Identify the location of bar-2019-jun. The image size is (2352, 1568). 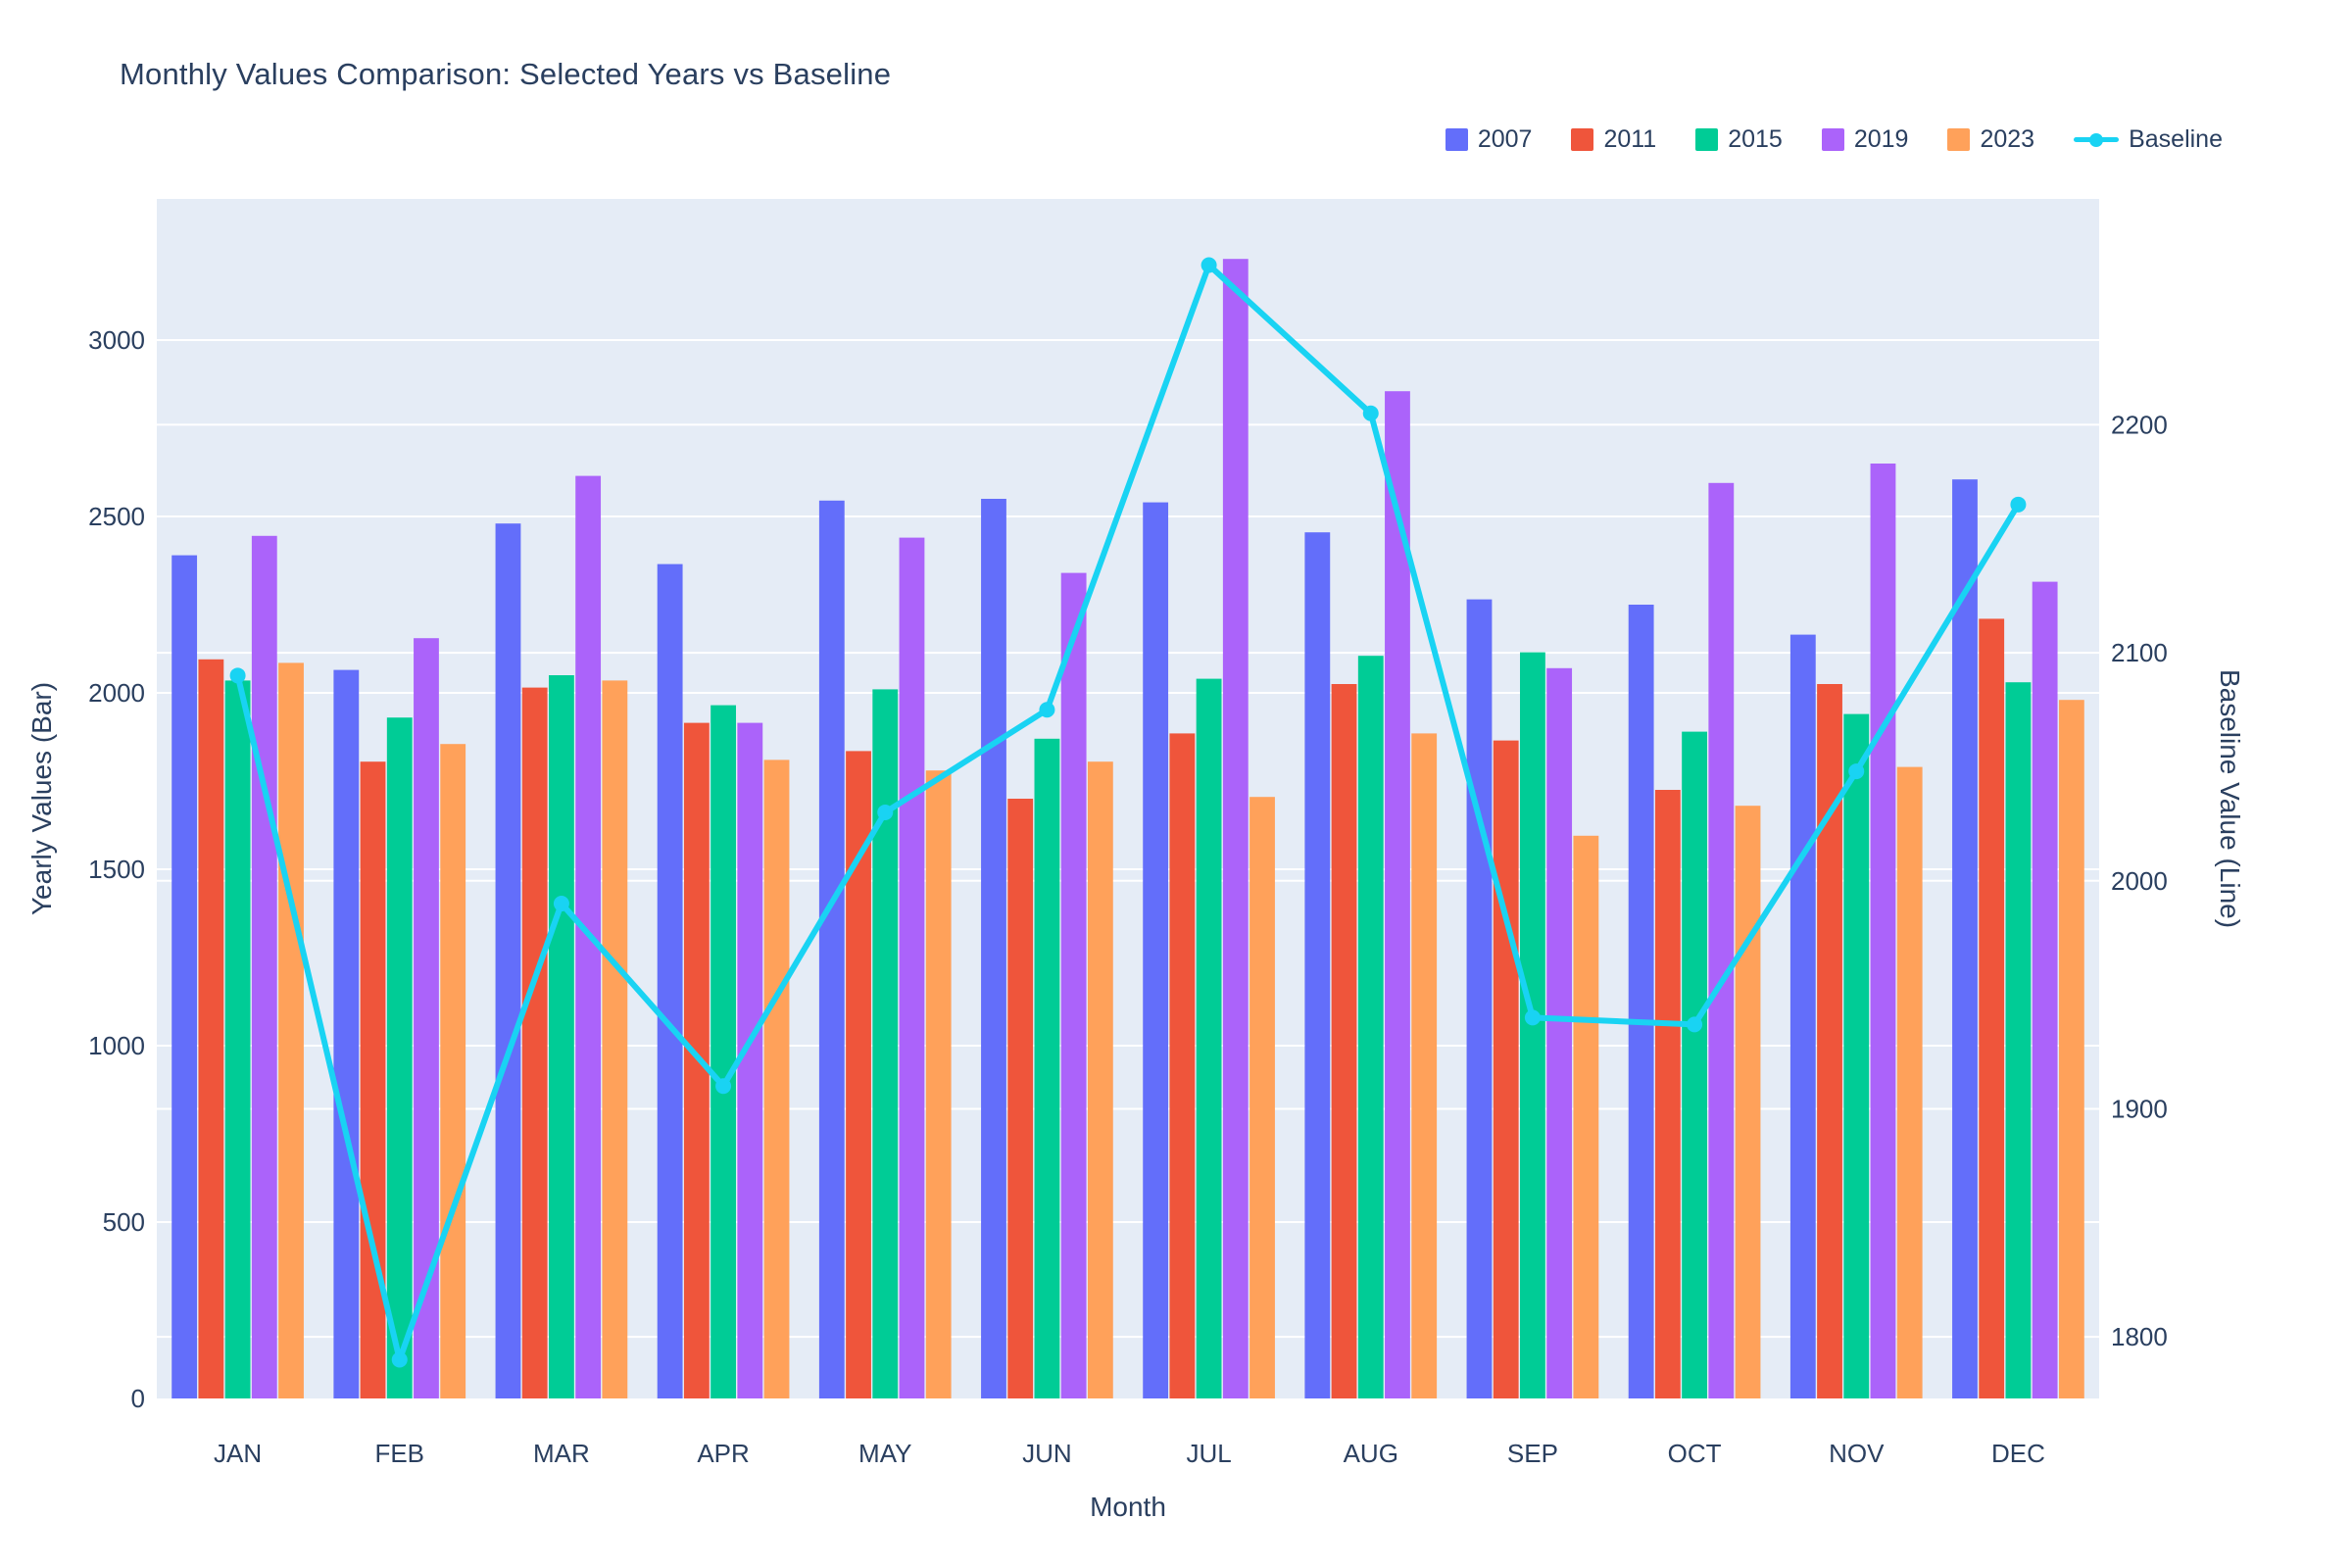
(1073, 985).